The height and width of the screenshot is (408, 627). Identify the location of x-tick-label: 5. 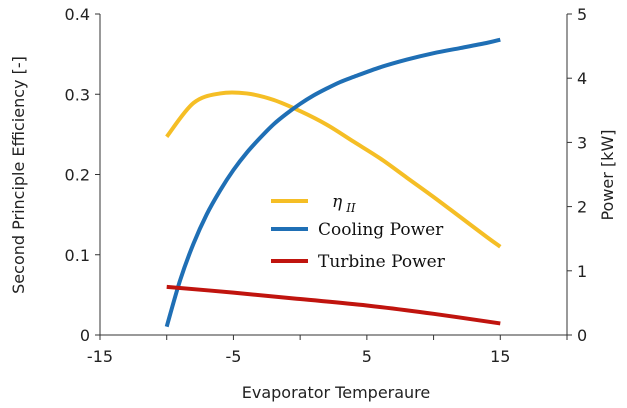
(367, 356).